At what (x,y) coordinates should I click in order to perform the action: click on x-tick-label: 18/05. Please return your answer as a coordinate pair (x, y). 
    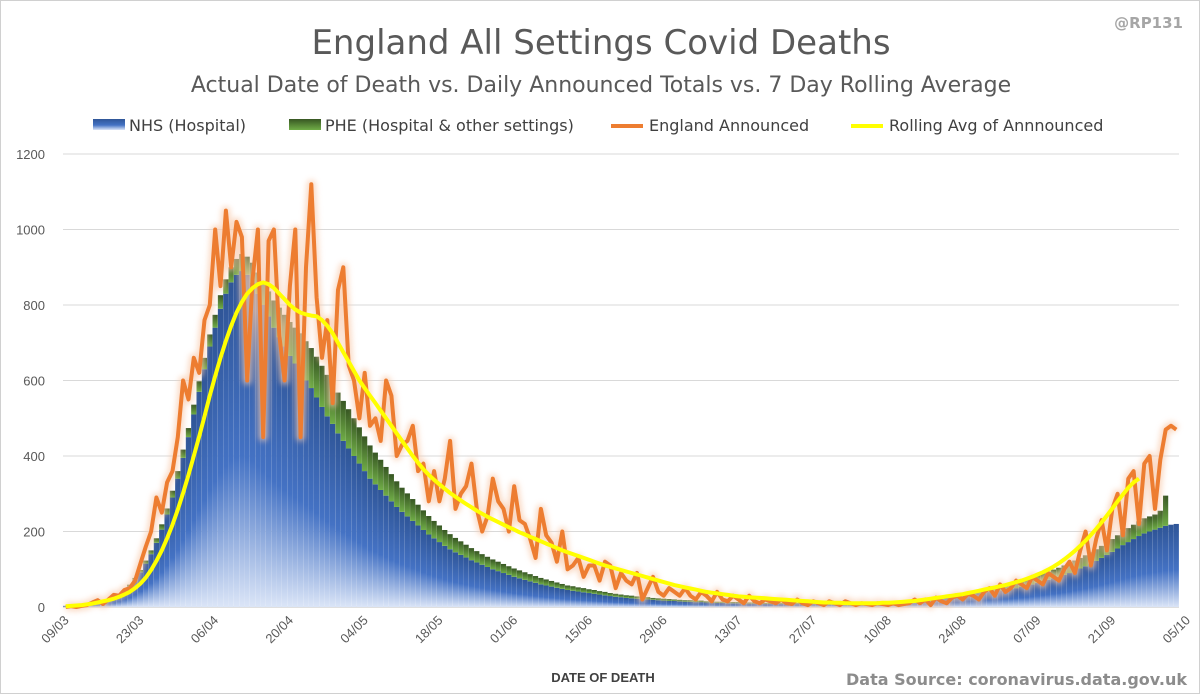
    Looking at the image, I should click on (429, 630).